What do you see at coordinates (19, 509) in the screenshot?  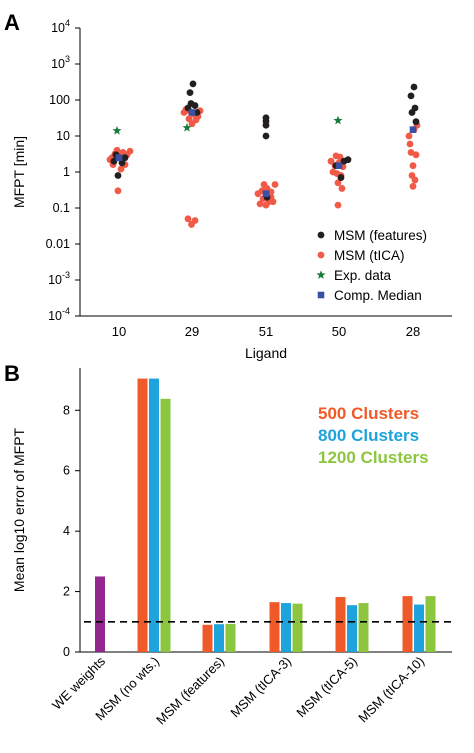 I see `panel-b-y-label: Mean log10 error of MFPT` at bounding box center [19, 509].